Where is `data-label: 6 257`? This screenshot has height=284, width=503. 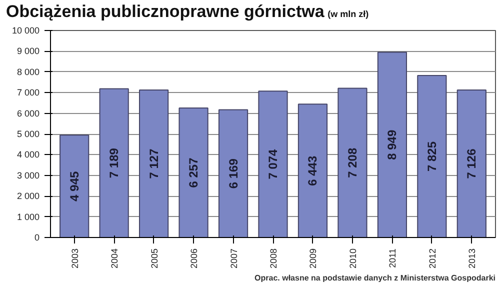
data-label: 6 257 is located at coordinates (193, 172).